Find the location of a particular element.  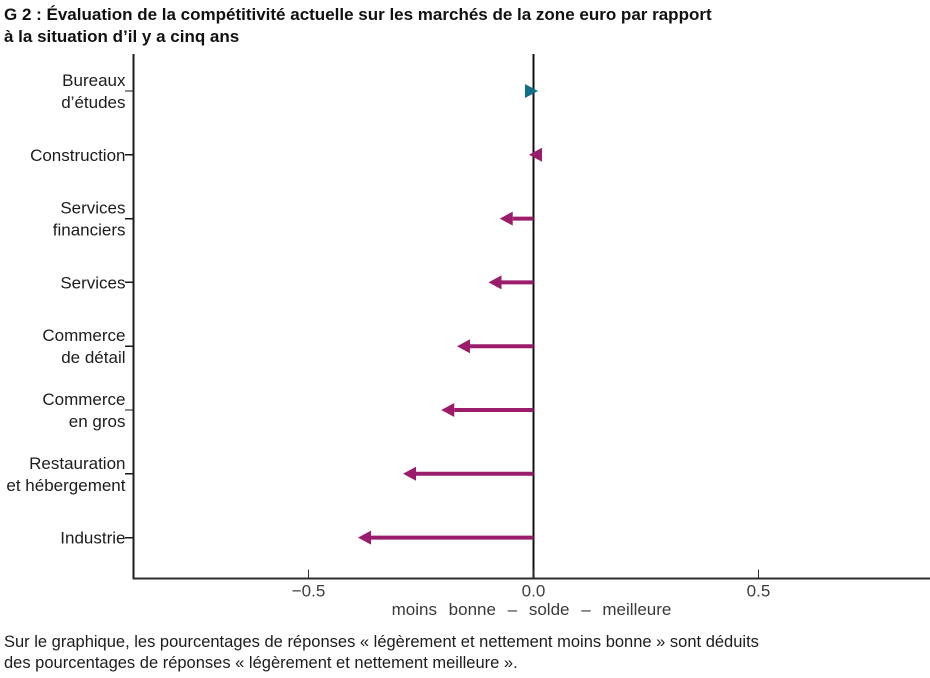

category-label: Services financiers is located at coordinates (89, 219).